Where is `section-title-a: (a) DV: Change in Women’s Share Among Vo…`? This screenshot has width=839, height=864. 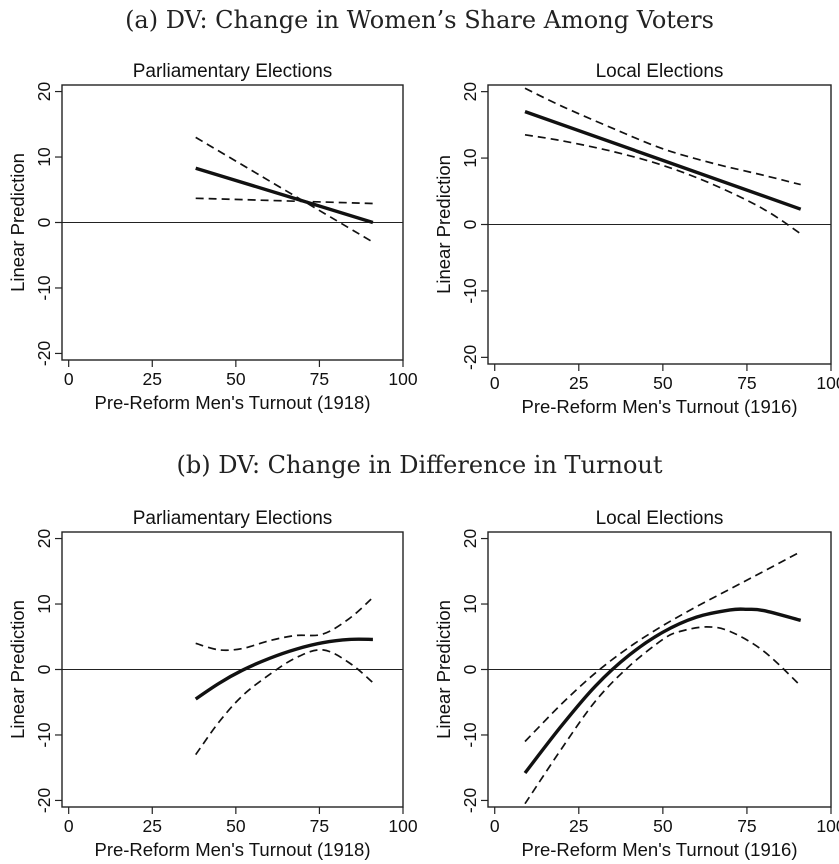 section-title-a: (a) DV: Change in Women’s Share Among Vo… is located at coordinates (419, 20).